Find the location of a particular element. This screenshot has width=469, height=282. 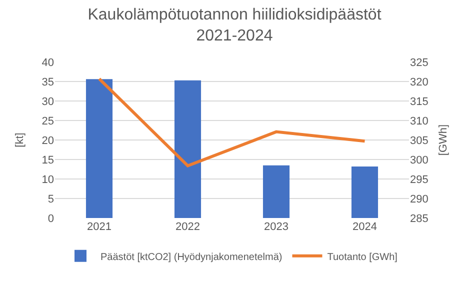

y2-tick-label: 285 is located at coordinates (419, 218).